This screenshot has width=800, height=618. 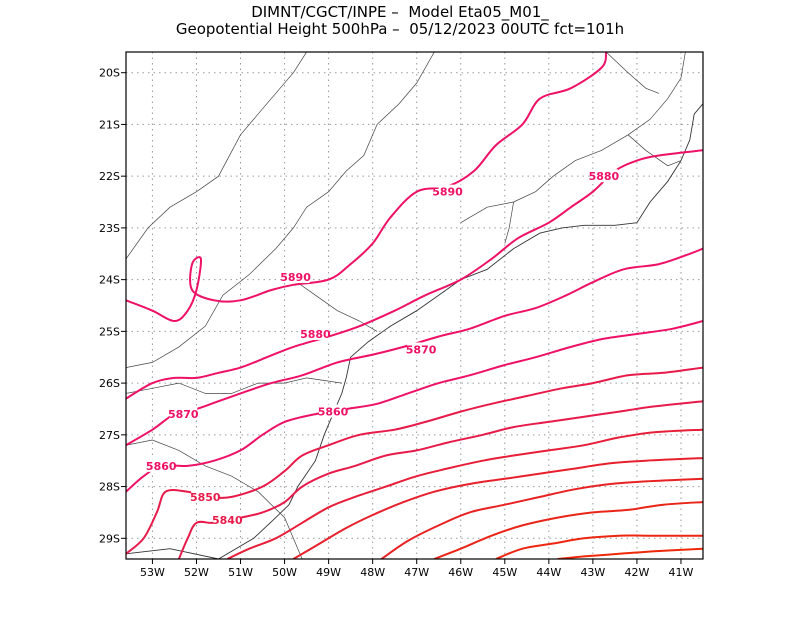 What do you see at coordinates (109, 487) in the screenshot?
I see `lat-tick-label: 28S` at bounding box center [109, 487].